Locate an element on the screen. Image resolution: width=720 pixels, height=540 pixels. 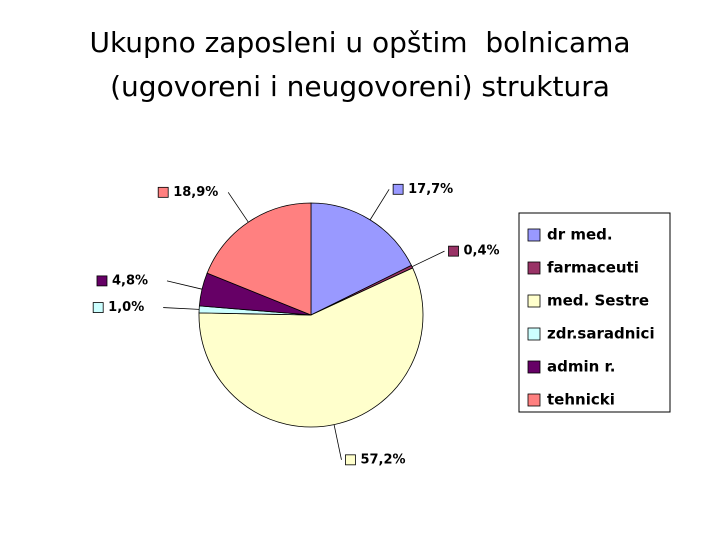
data-label: 18,9% is located at coordinates (195, 192).